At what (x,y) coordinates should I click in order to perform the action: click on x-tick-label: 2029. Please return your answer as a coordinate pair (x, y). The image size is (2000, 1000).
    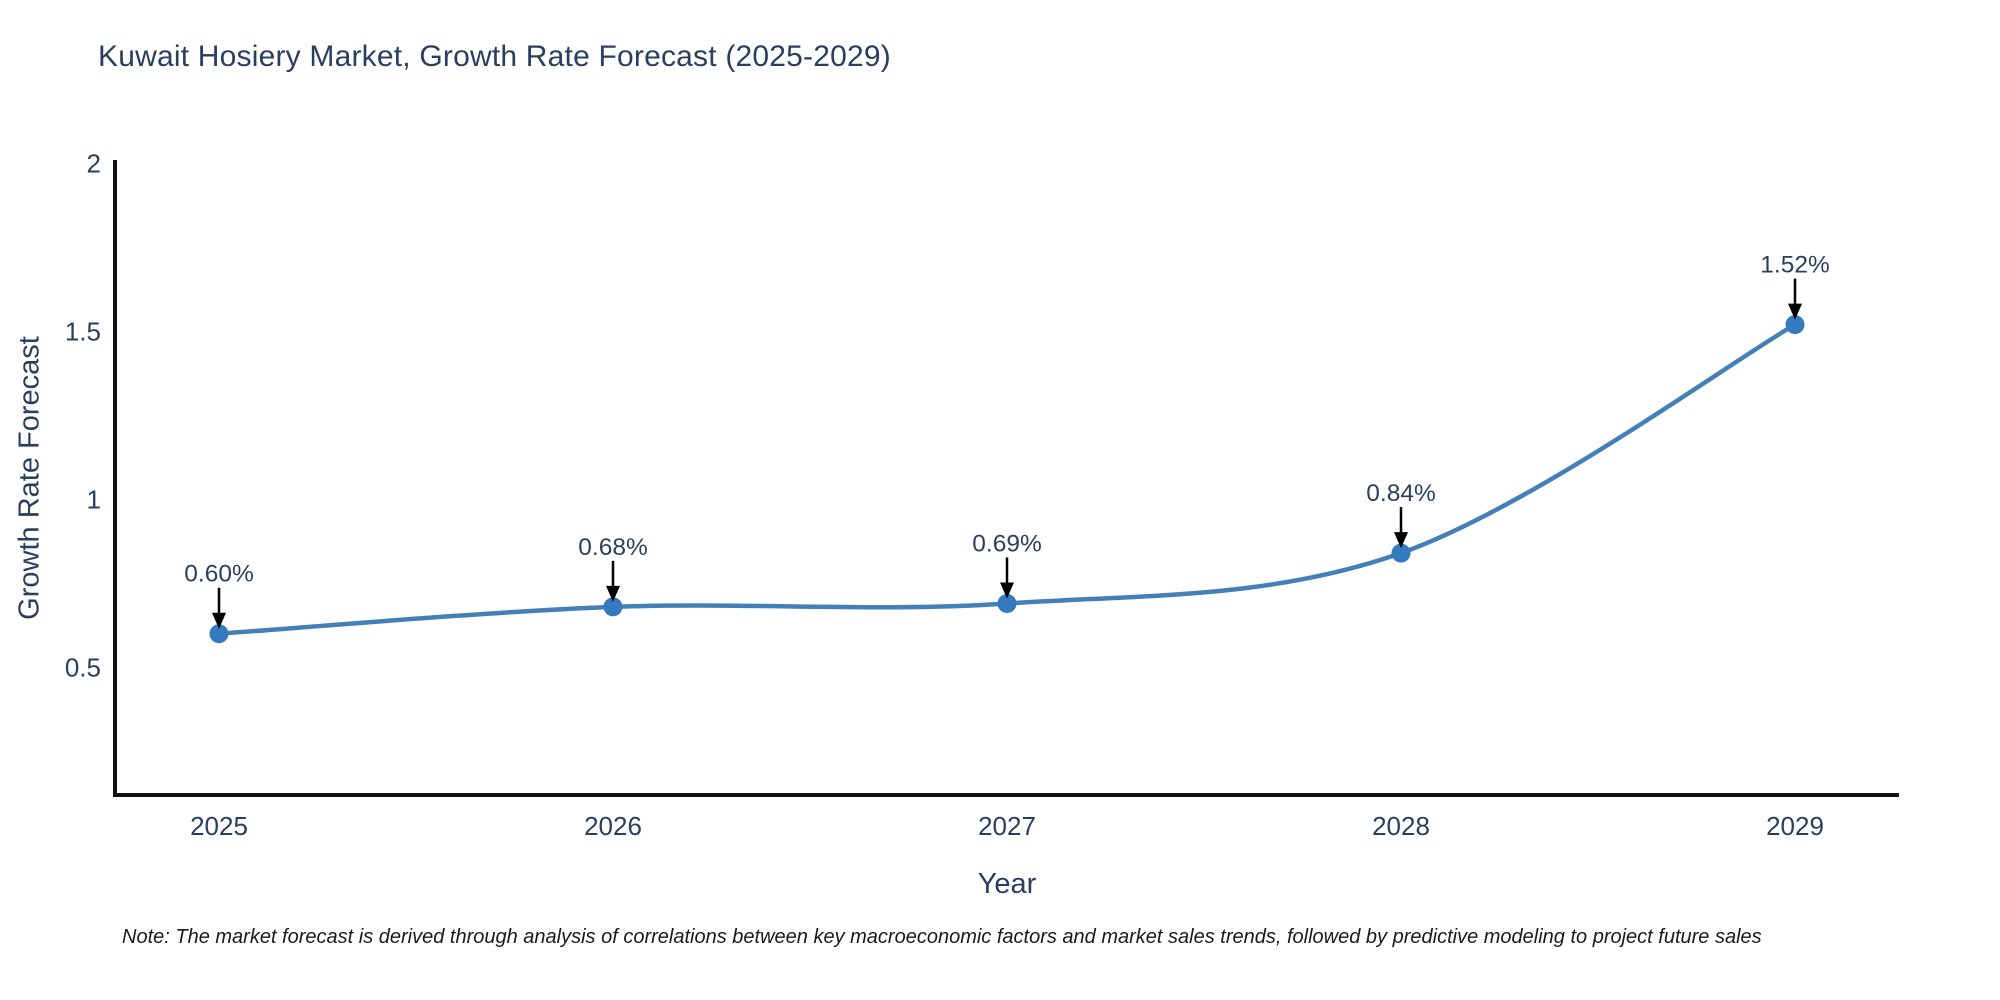
    Looking at the image, I should click on (1795, 826).